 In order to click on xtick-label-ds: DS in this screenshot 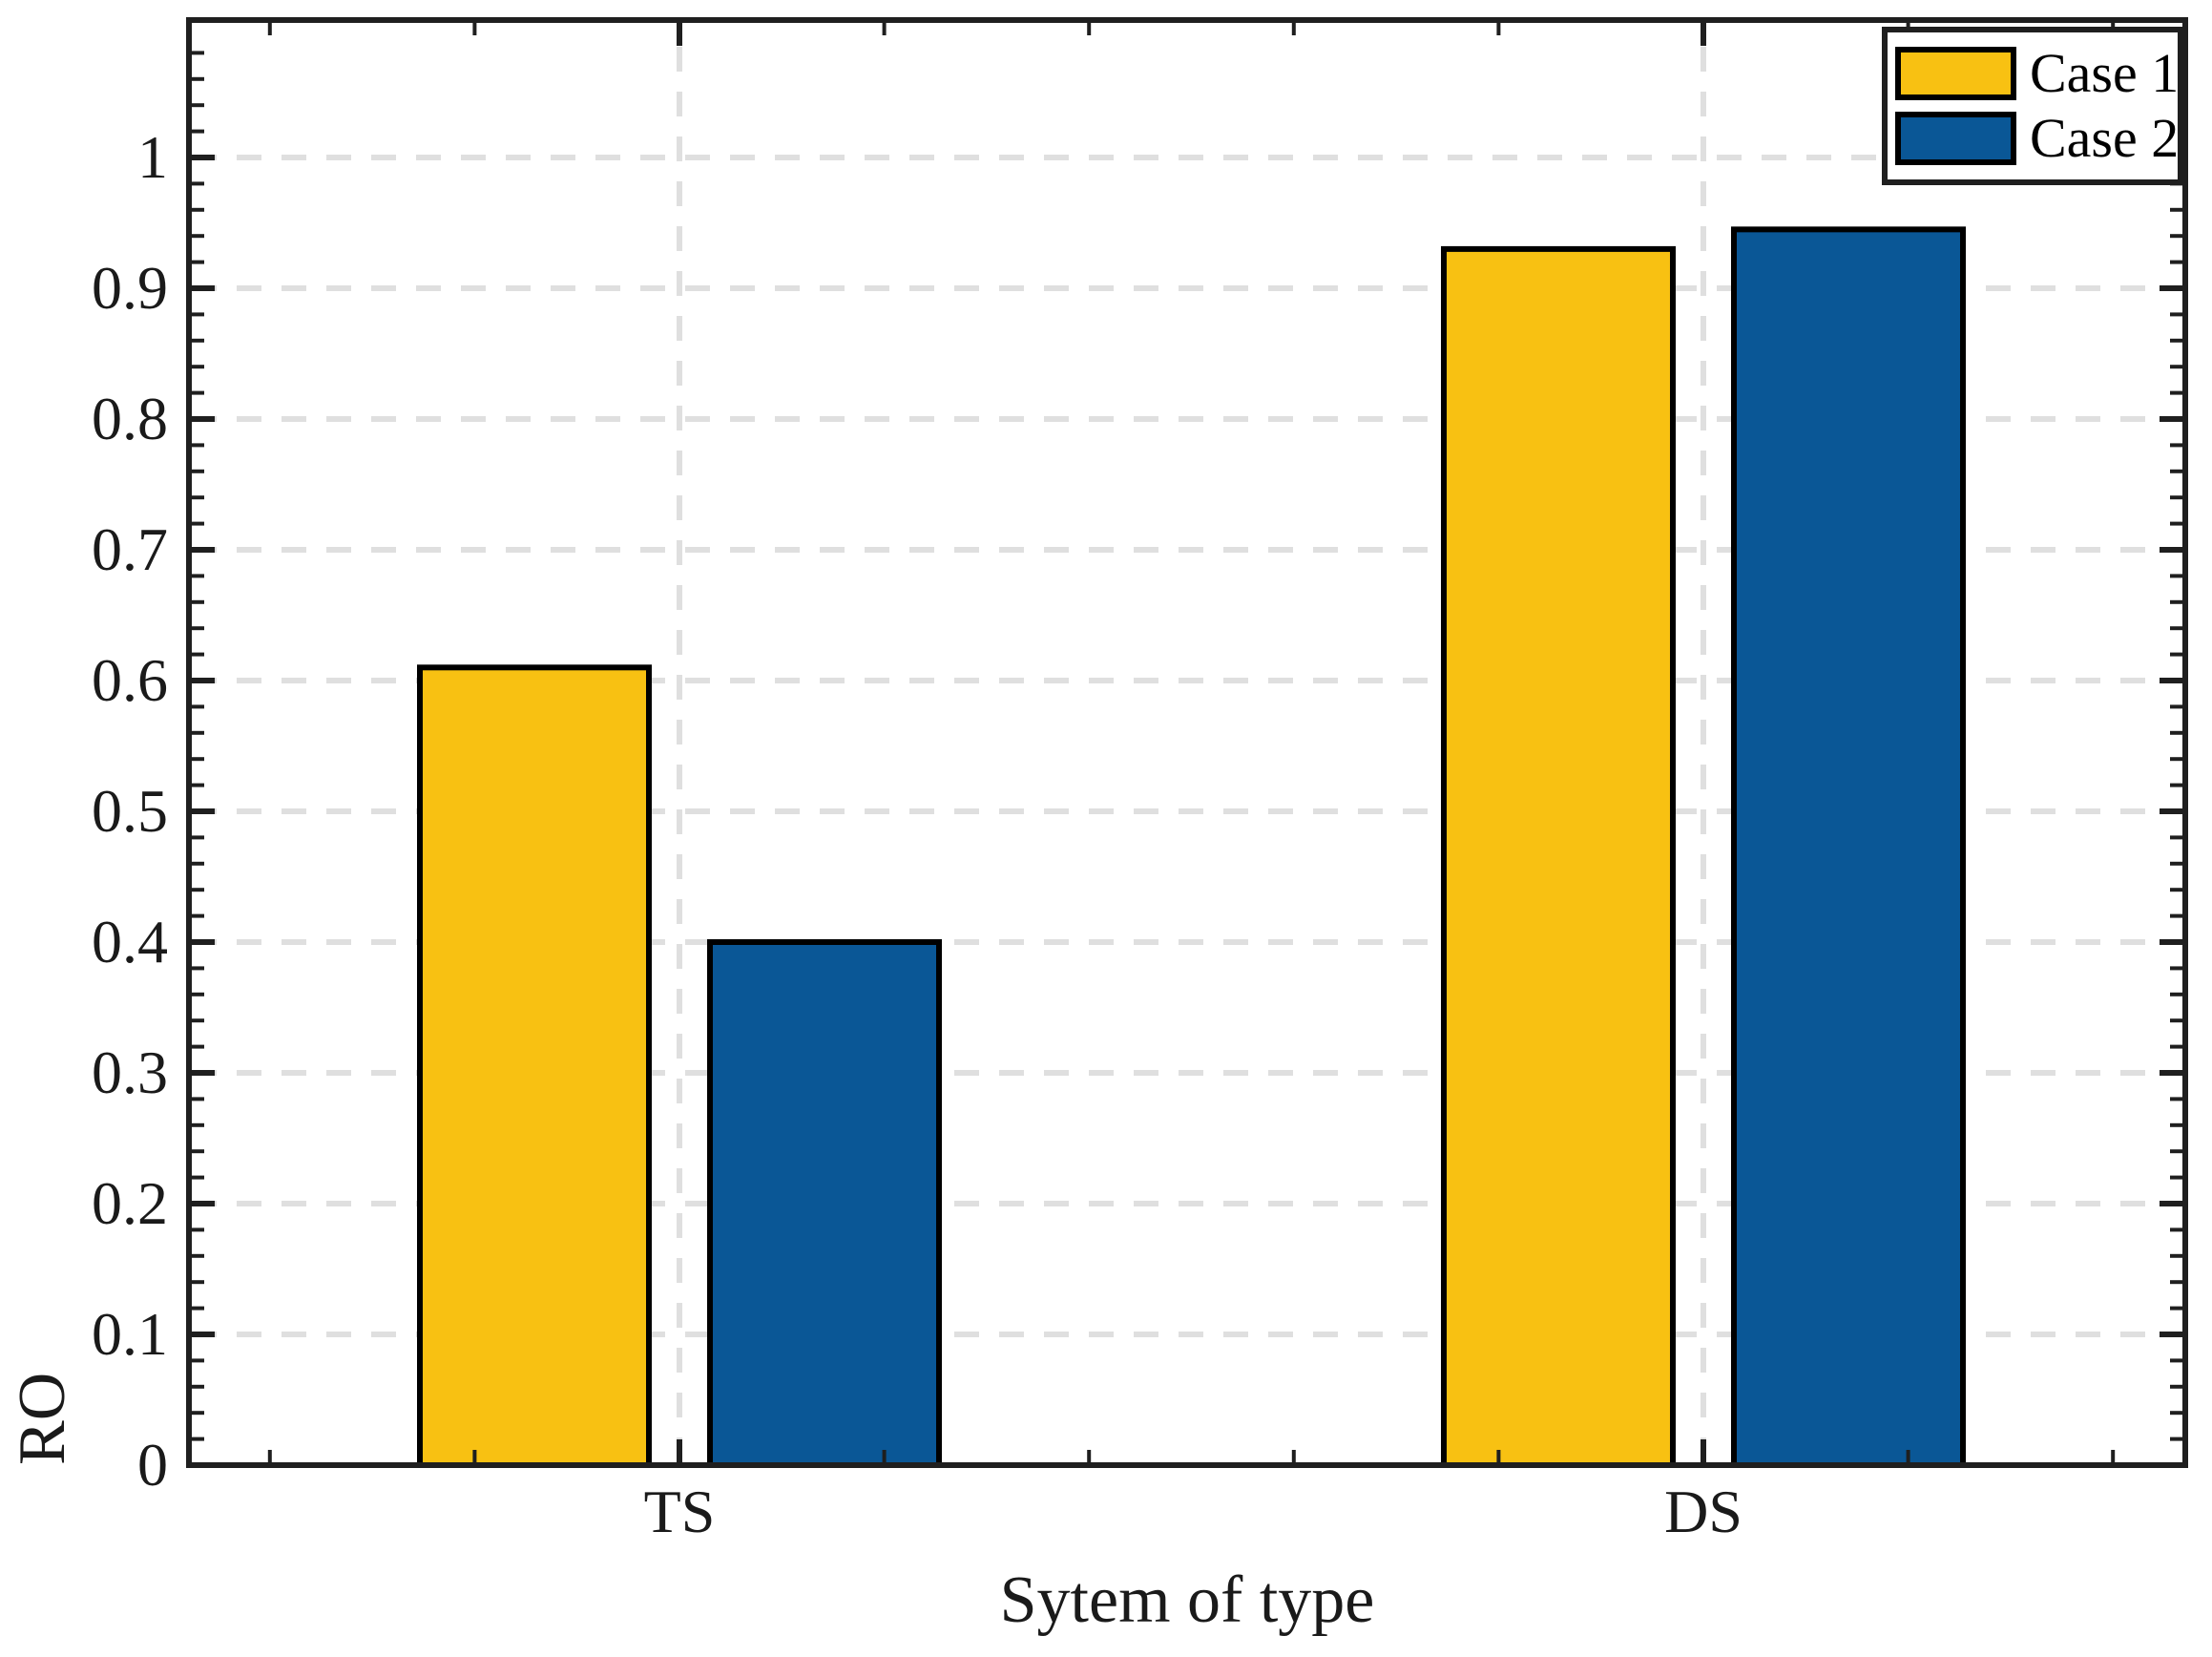, I will do `click(1703, 1511)`.